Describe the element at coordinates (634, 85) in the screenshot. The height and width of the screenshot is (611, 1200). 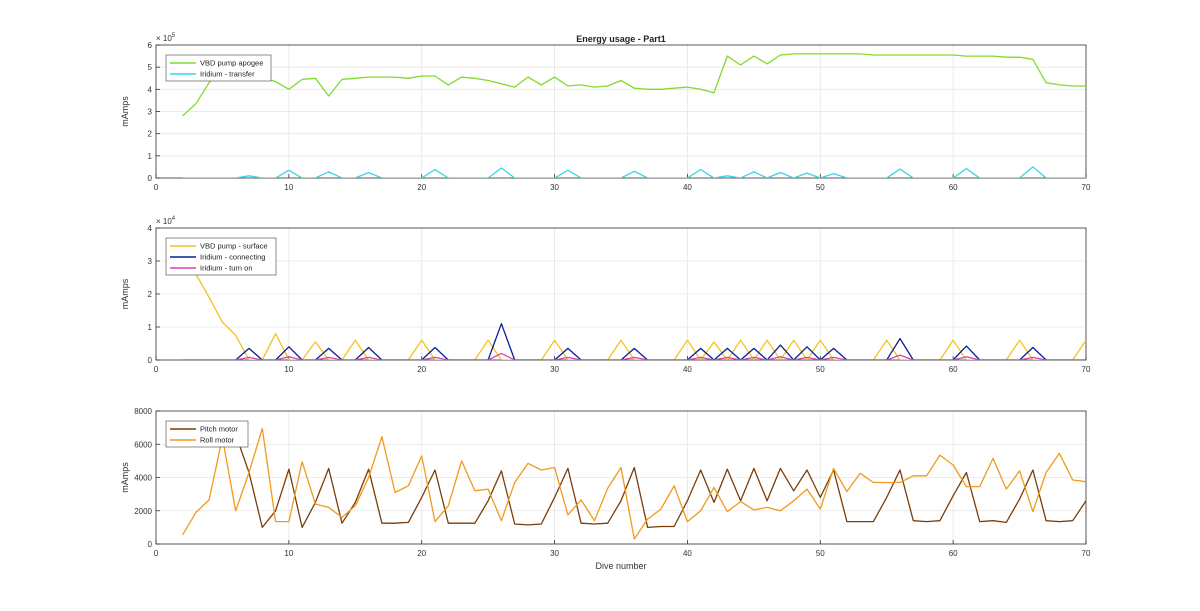
I see `series-line-vbd-pump-apogee` at that location.